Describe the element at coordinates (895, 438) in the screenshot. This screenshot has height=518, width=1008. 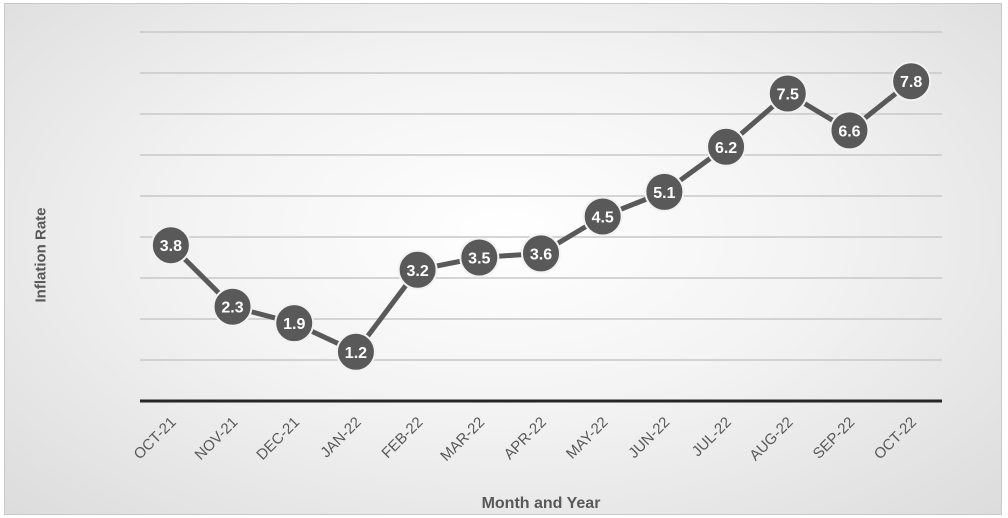
I see `x-tick-label: OCT-22` at that location.